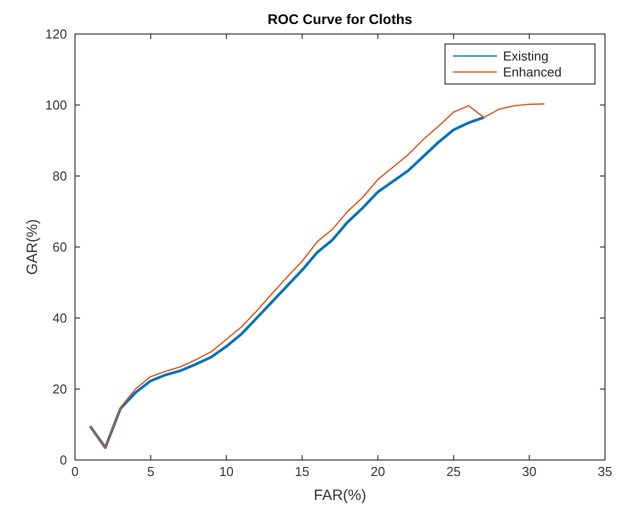 This screenshot has width=629, height=514. I want to click on x-tick-label: 15, so click(302, 471).